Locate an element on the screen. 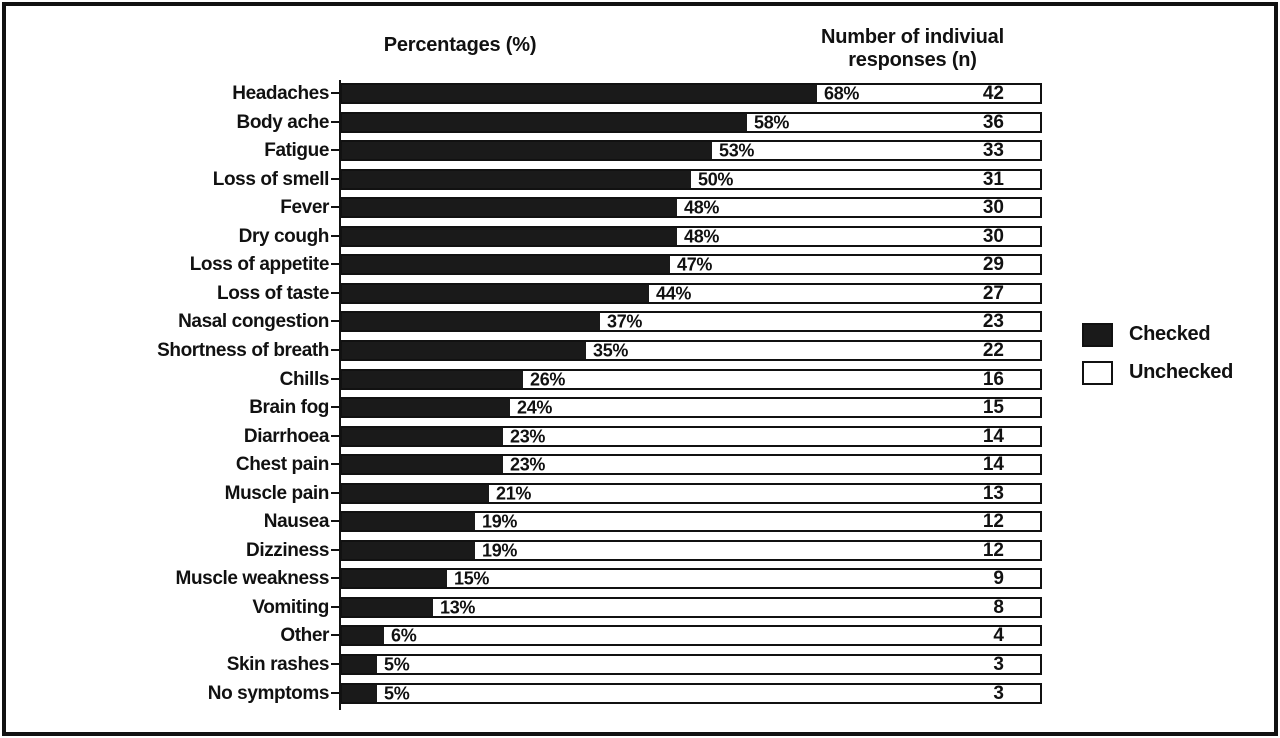 This screenshot has width=1280, height=738. percent-label: 44% is located at coordinates (674, 293).